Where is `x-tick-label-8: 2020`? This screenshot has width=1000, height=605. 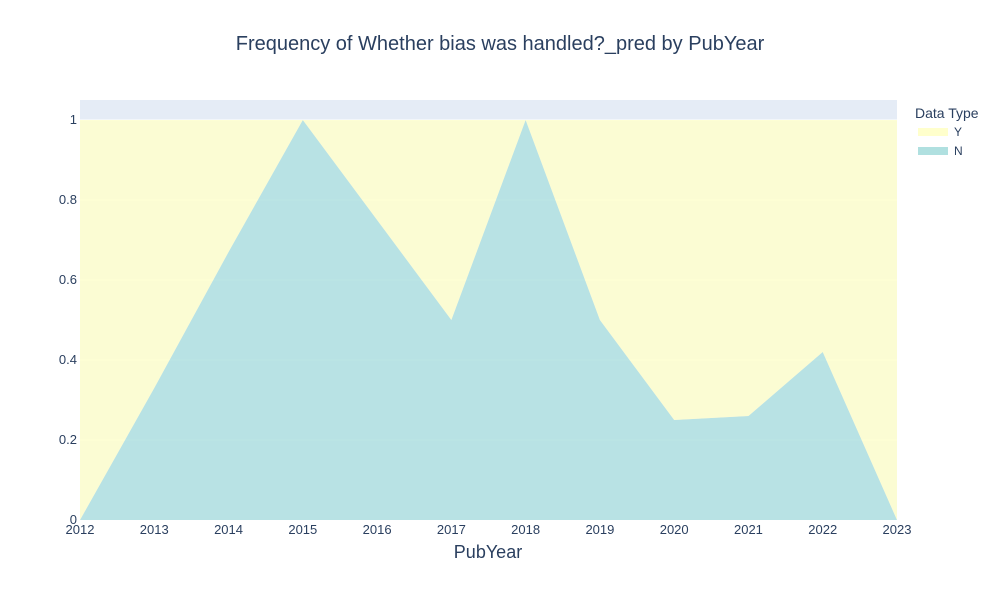
x-tick-label-8: 2020 is located at coordinates (674, 529).